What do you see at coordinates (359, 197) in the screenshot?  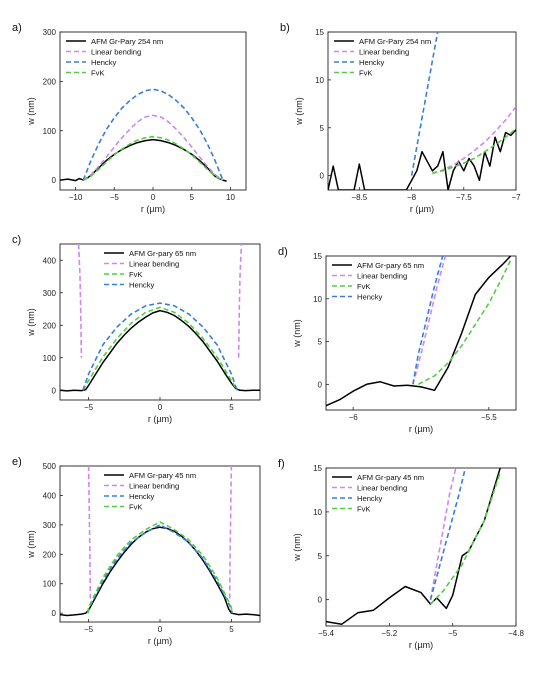 I see `x-tick-label: −8.5` at bounding box center [359, 197].